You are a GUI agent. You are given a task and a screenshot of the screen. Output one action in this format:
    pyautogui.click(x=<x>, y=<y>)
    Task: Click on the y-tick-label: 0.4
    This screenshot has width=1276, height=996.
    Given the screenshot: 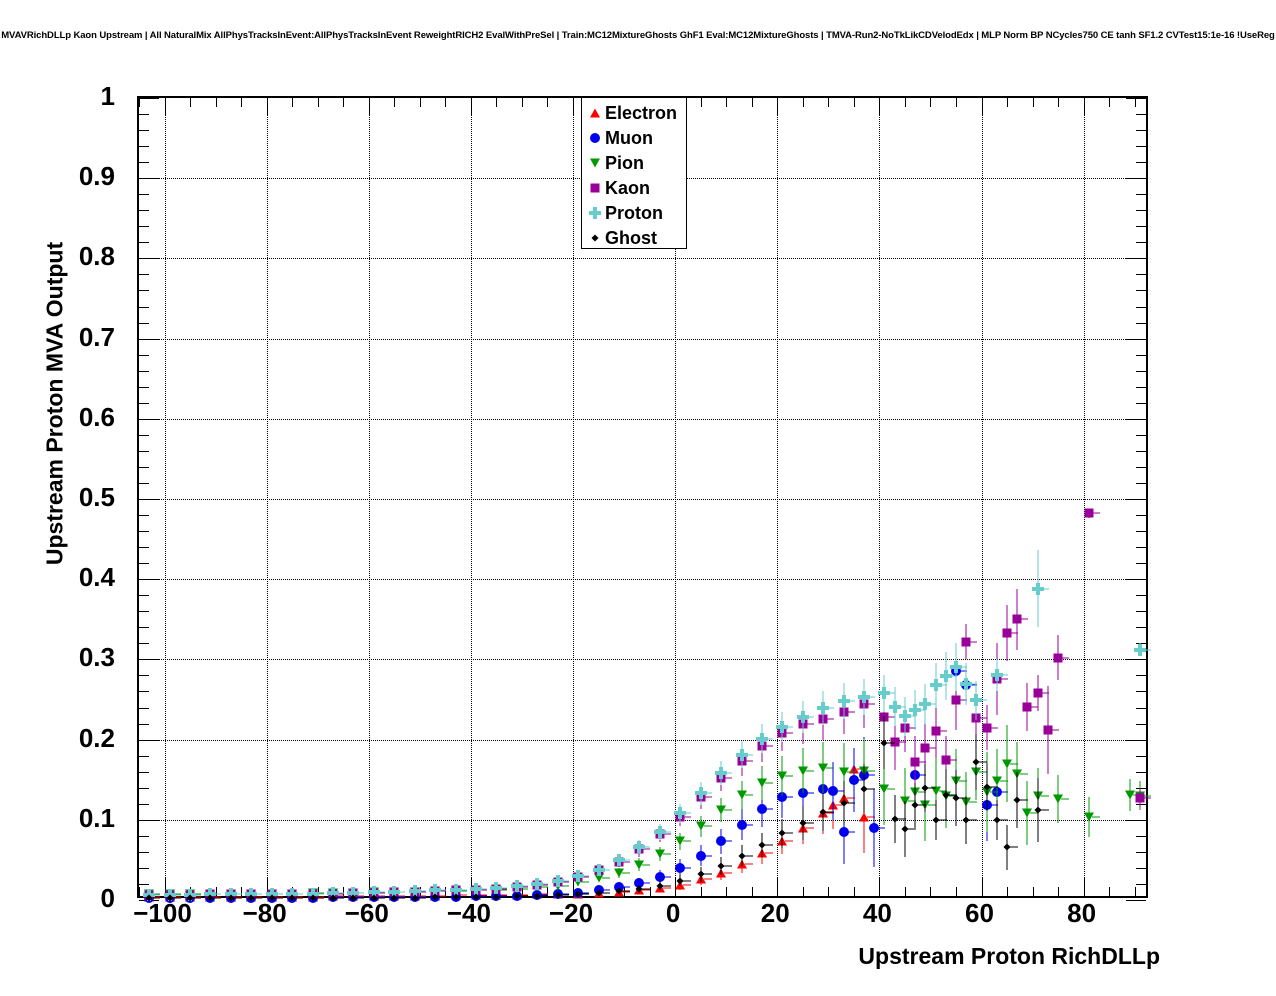 What is the action you would take?
    pyautogui.click(x=96, y=577)
    